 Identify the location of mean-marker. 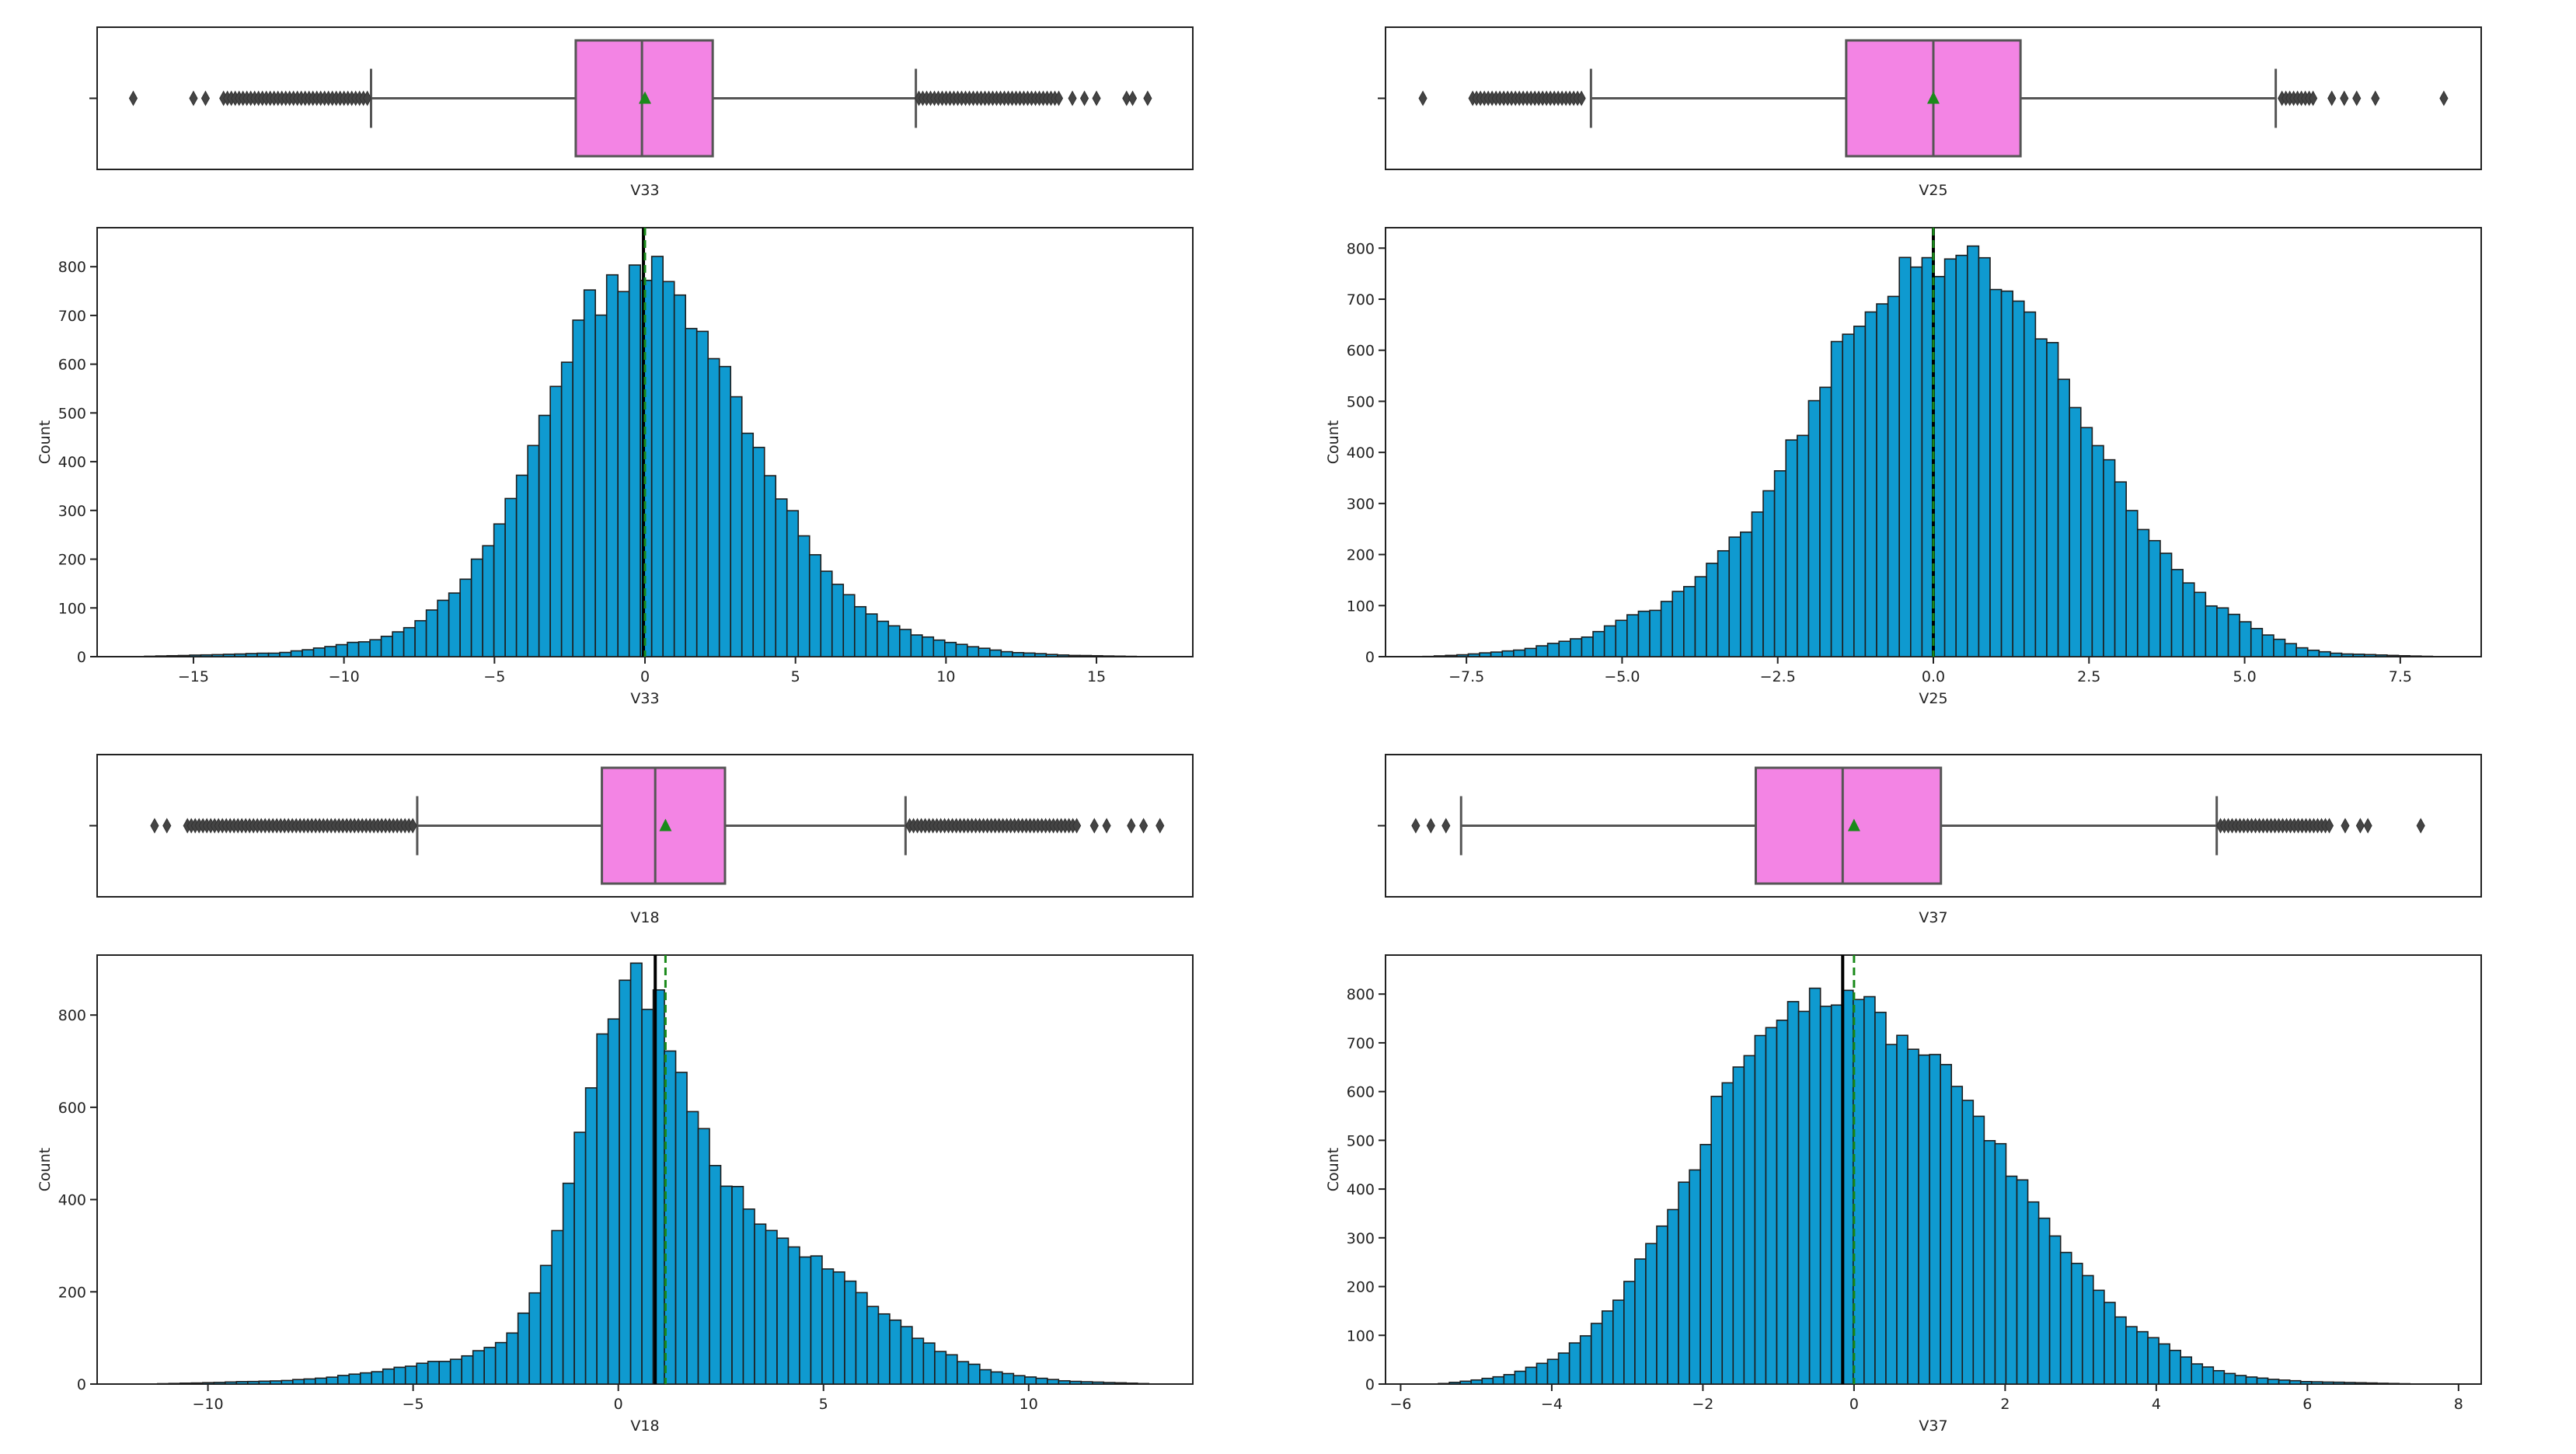
(645, 97).